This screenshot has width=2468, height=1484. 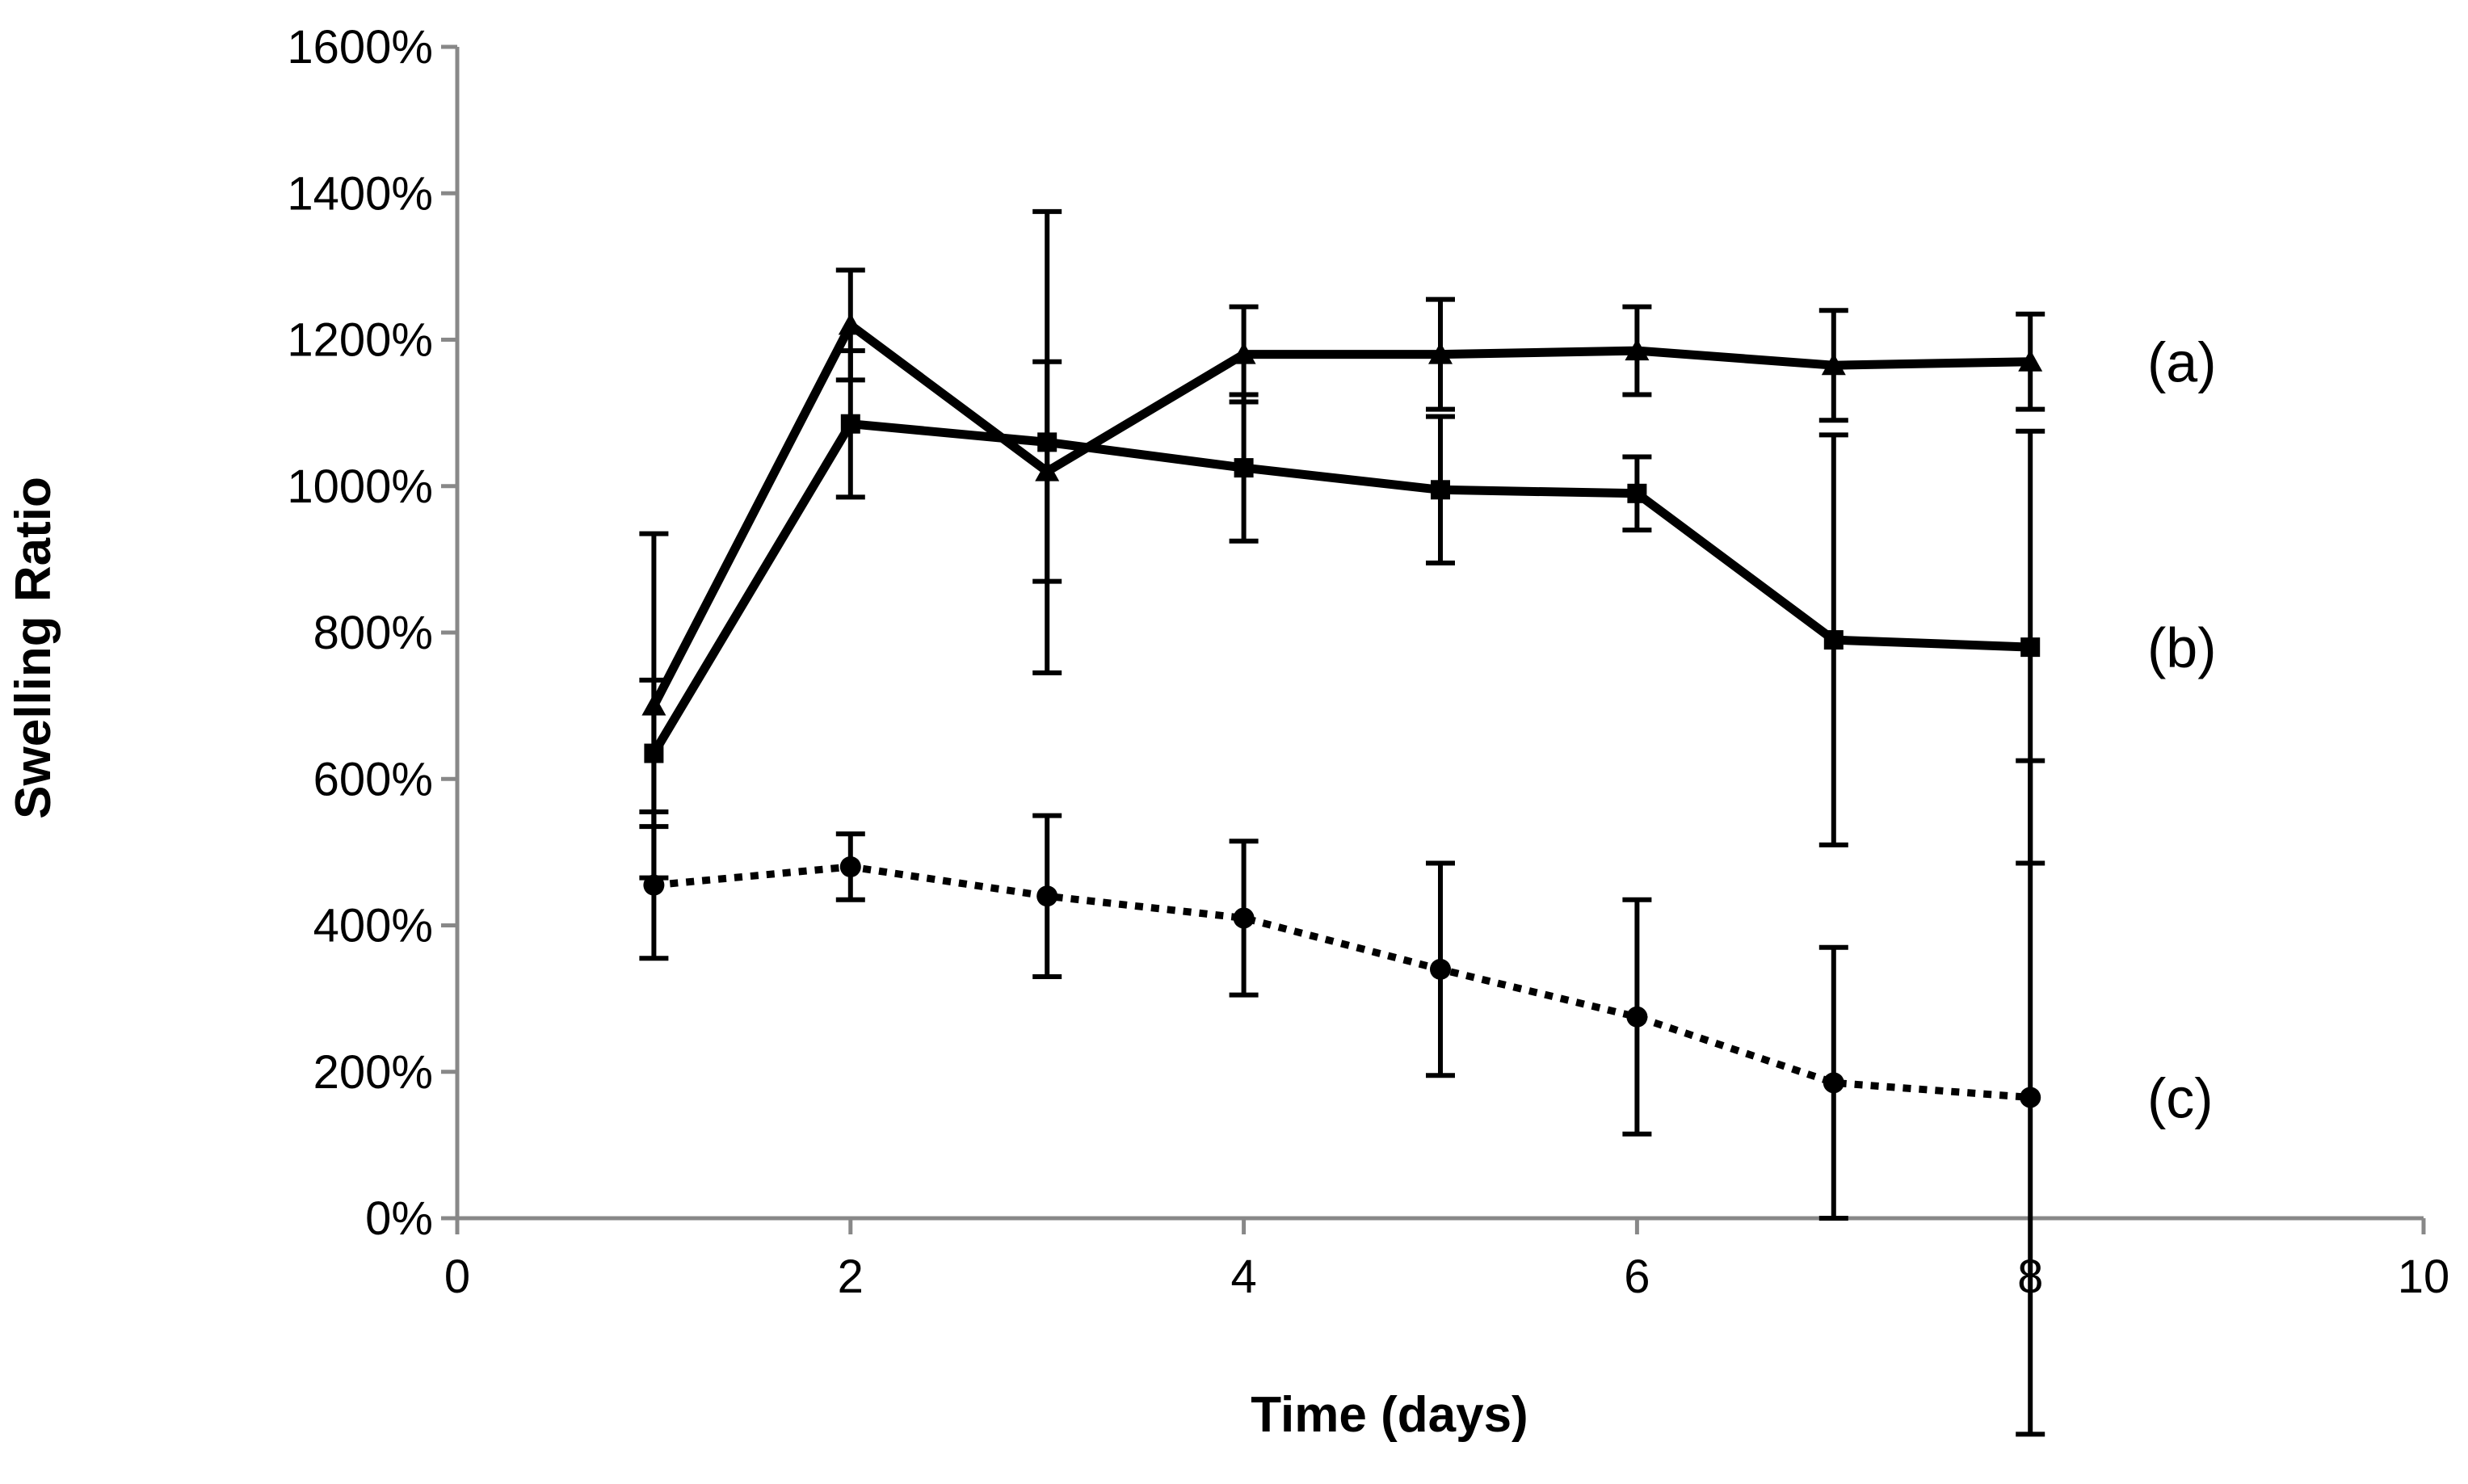 I want to click on x-tick-label: 0, so click(x=457, y=1277).